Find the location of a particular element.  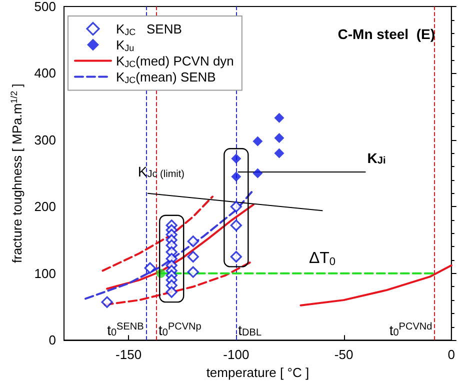

line-series is located at coordinates (169, 244).